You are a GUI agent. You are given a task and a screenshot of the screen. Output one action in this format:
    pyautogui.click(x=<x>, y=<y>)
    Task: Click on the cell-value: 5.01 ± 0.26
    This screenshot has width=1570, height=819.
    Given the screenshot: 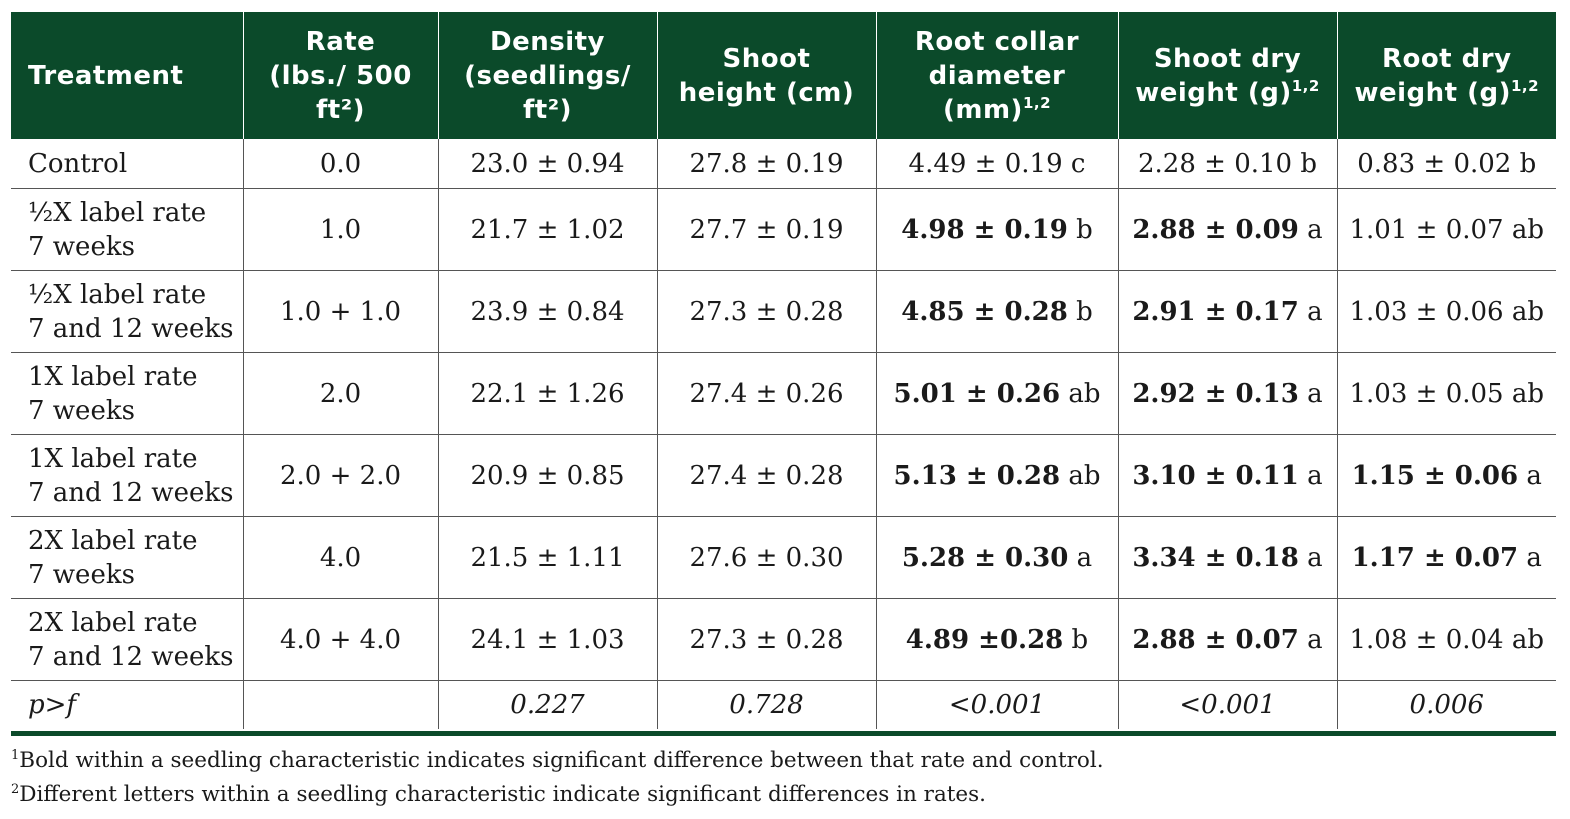 What is the action you would take?
    pyautogui.click(x=977, y=393)
    